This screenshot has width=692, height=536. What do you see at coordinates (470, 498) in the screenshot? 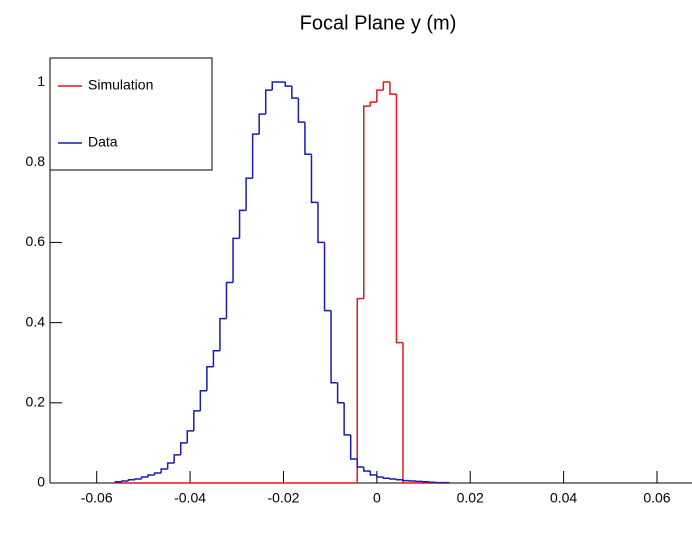
I see `x-tick-label: 0.02` at bounding box center [470, 498].